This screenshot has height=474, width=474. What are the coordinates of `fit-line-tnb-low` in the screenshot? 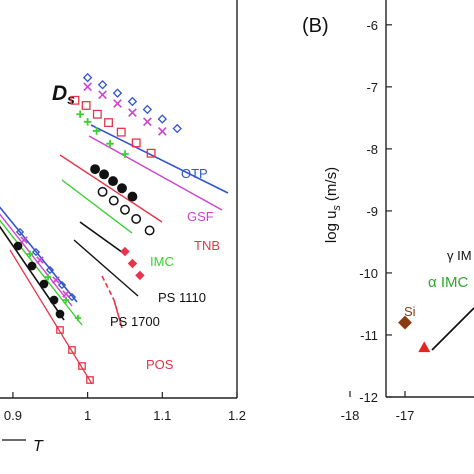 It's located at (51, 317).